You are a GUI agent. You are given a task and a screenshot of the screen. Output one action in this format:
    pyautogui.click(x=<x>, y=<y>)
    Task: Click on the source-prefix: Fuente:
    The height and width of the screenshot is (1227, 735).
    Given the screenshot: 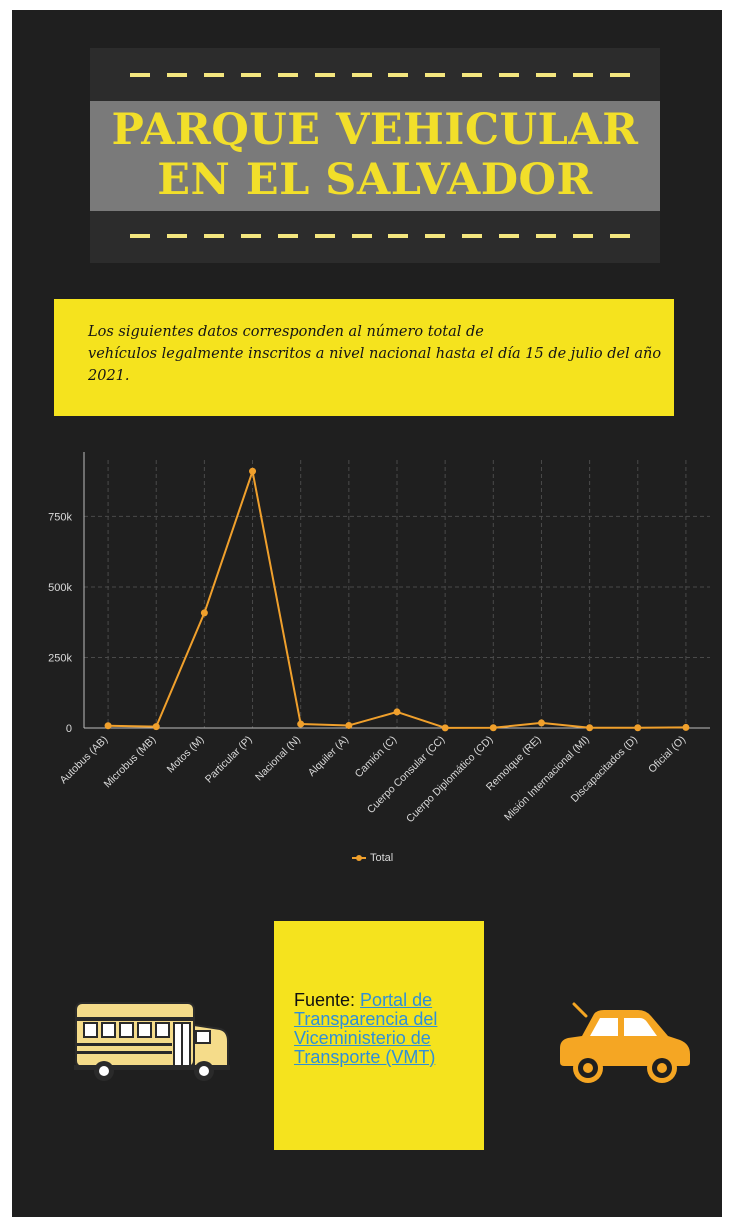 What is the action you would take?
    pyautogui.click(x=327, y=1000)
    